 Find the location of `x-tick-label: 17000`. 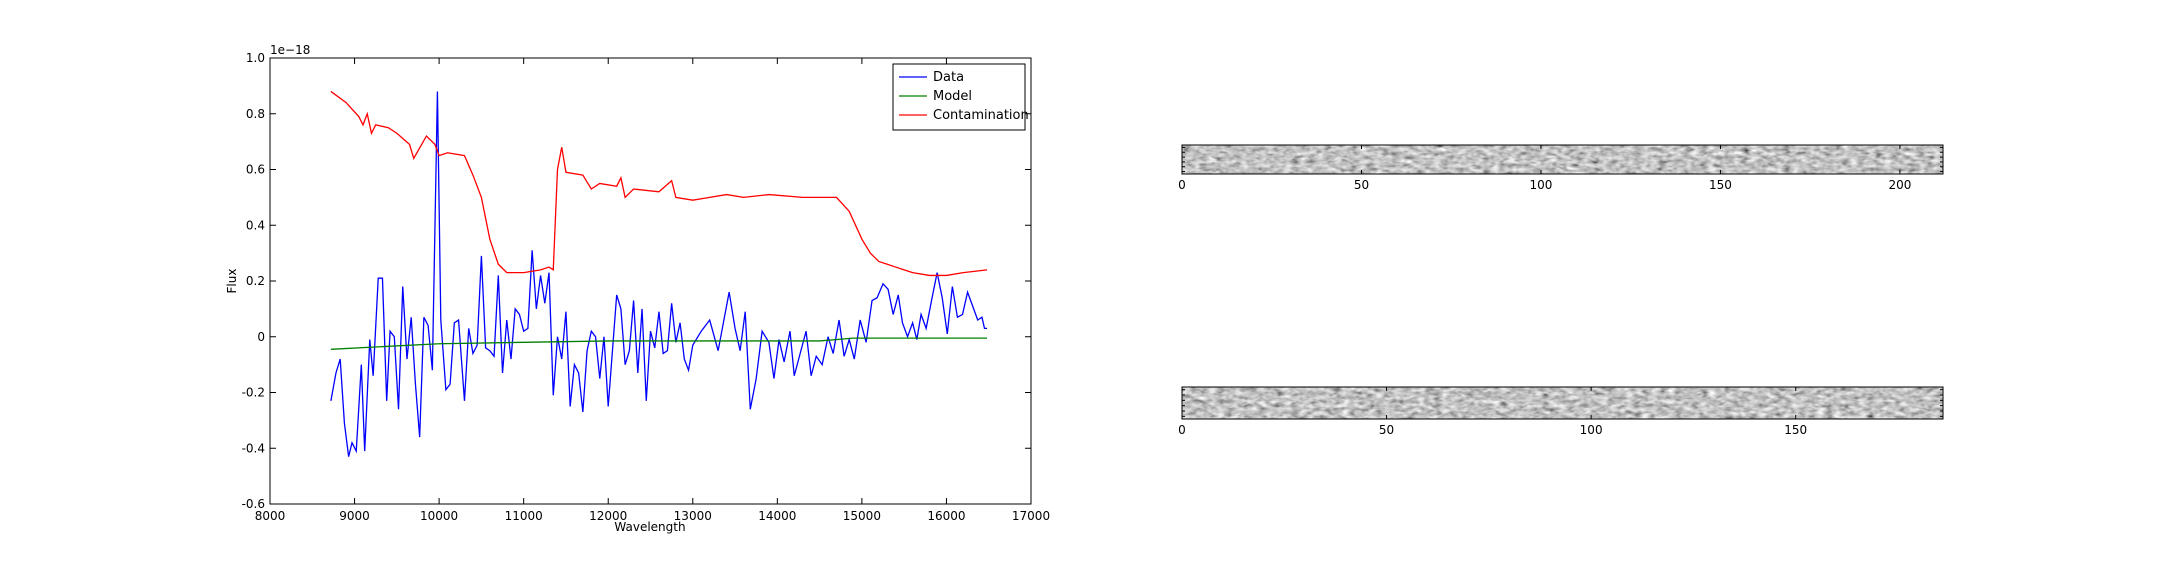

x-tick-label: 17000 is located at coordinates (1031, 516).